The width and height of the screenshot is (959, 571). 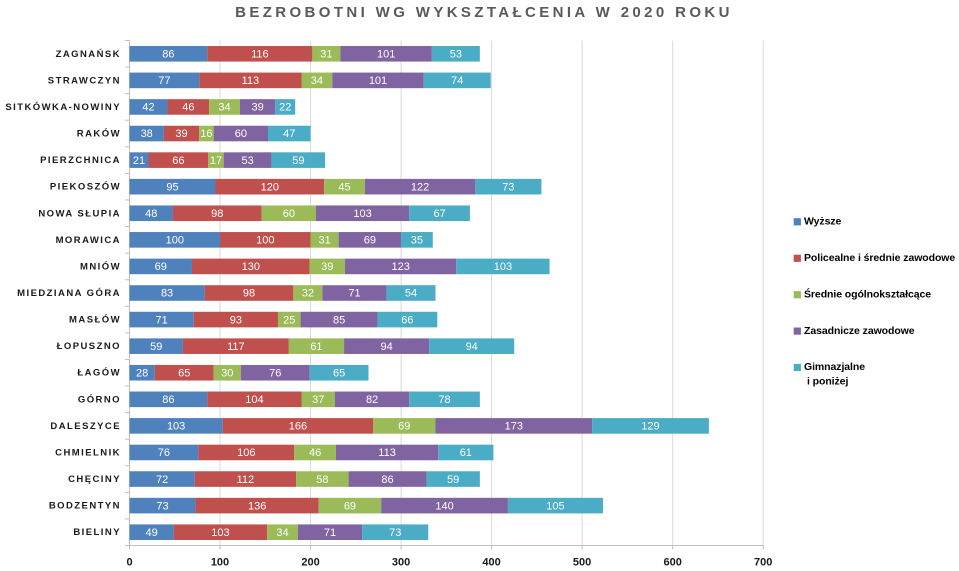 I want to click on svg-text: MASŁÓW, so click(x=95, y=320).